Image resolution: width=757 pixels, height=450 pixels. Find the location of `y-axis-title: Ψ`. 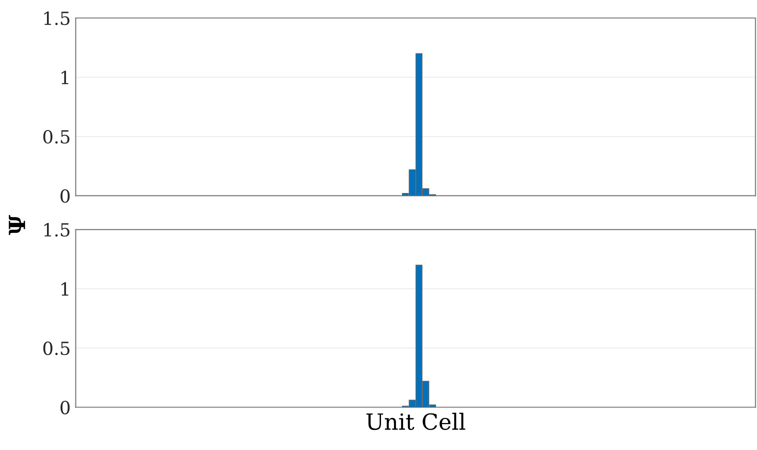

y-axis-title: Ψ is located at coordinates (17, 224).